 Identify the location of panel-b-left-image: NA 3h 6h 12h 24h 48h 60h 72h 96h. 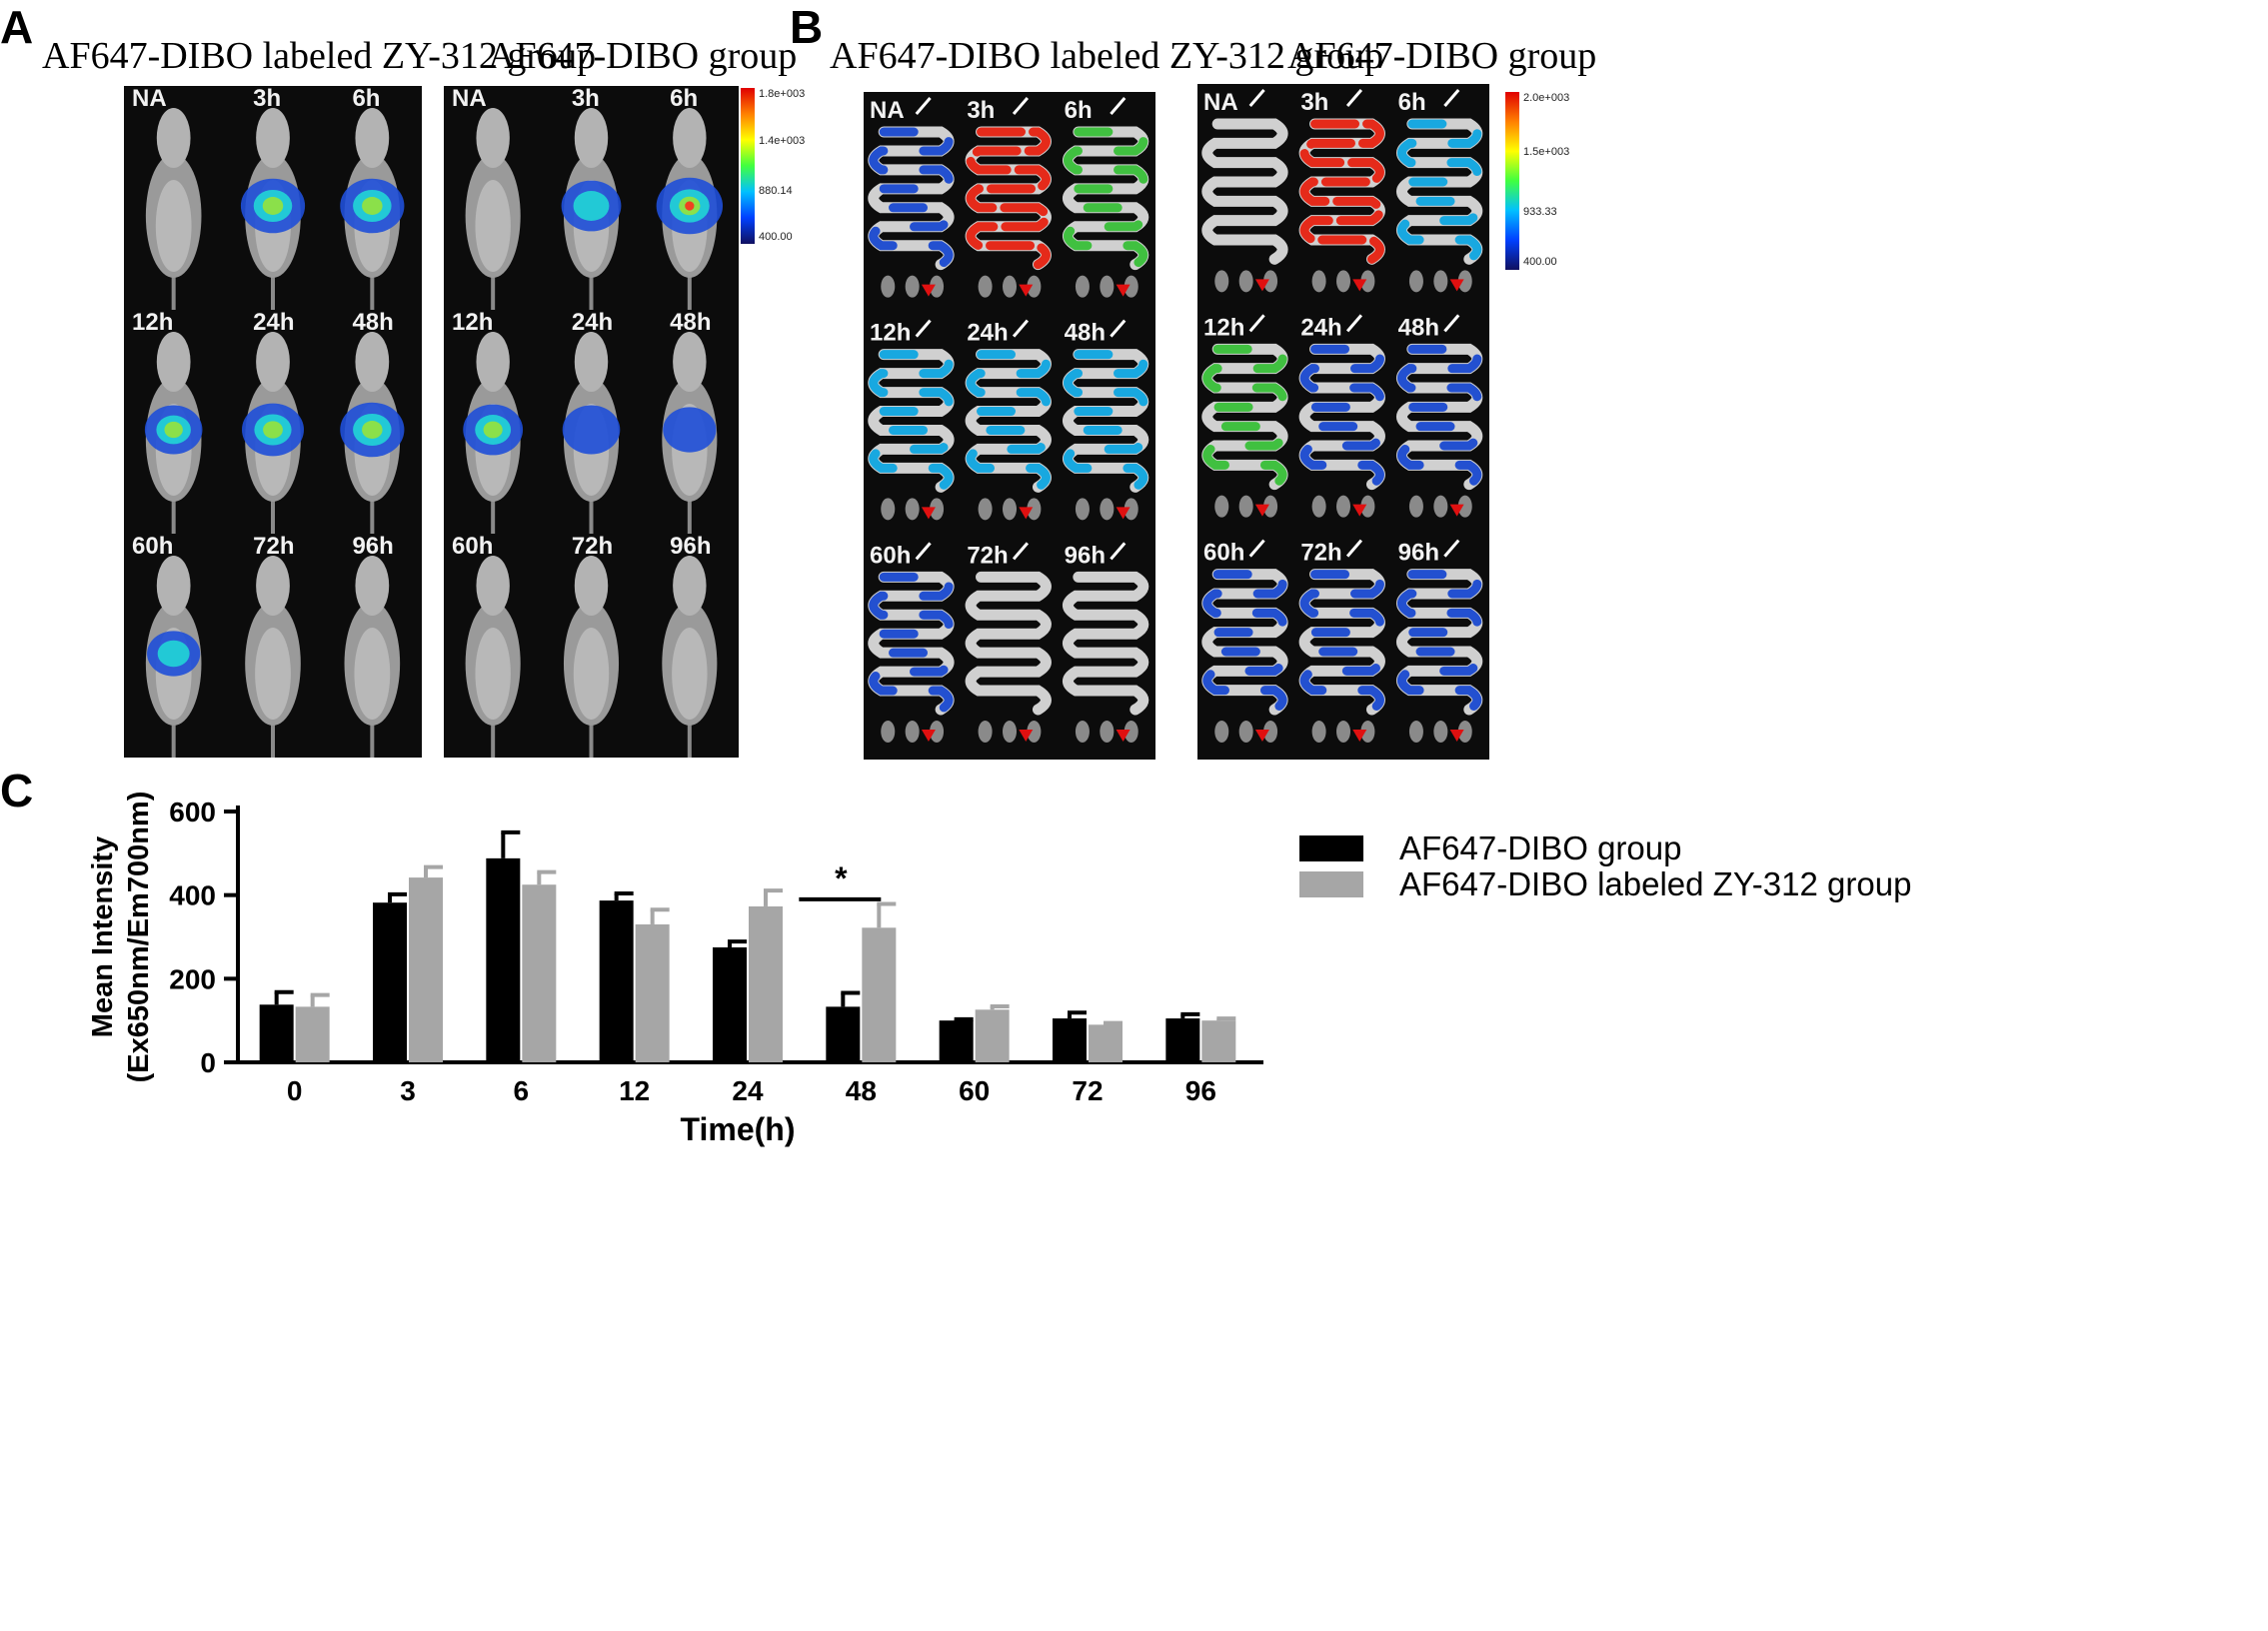
(1010, 426).